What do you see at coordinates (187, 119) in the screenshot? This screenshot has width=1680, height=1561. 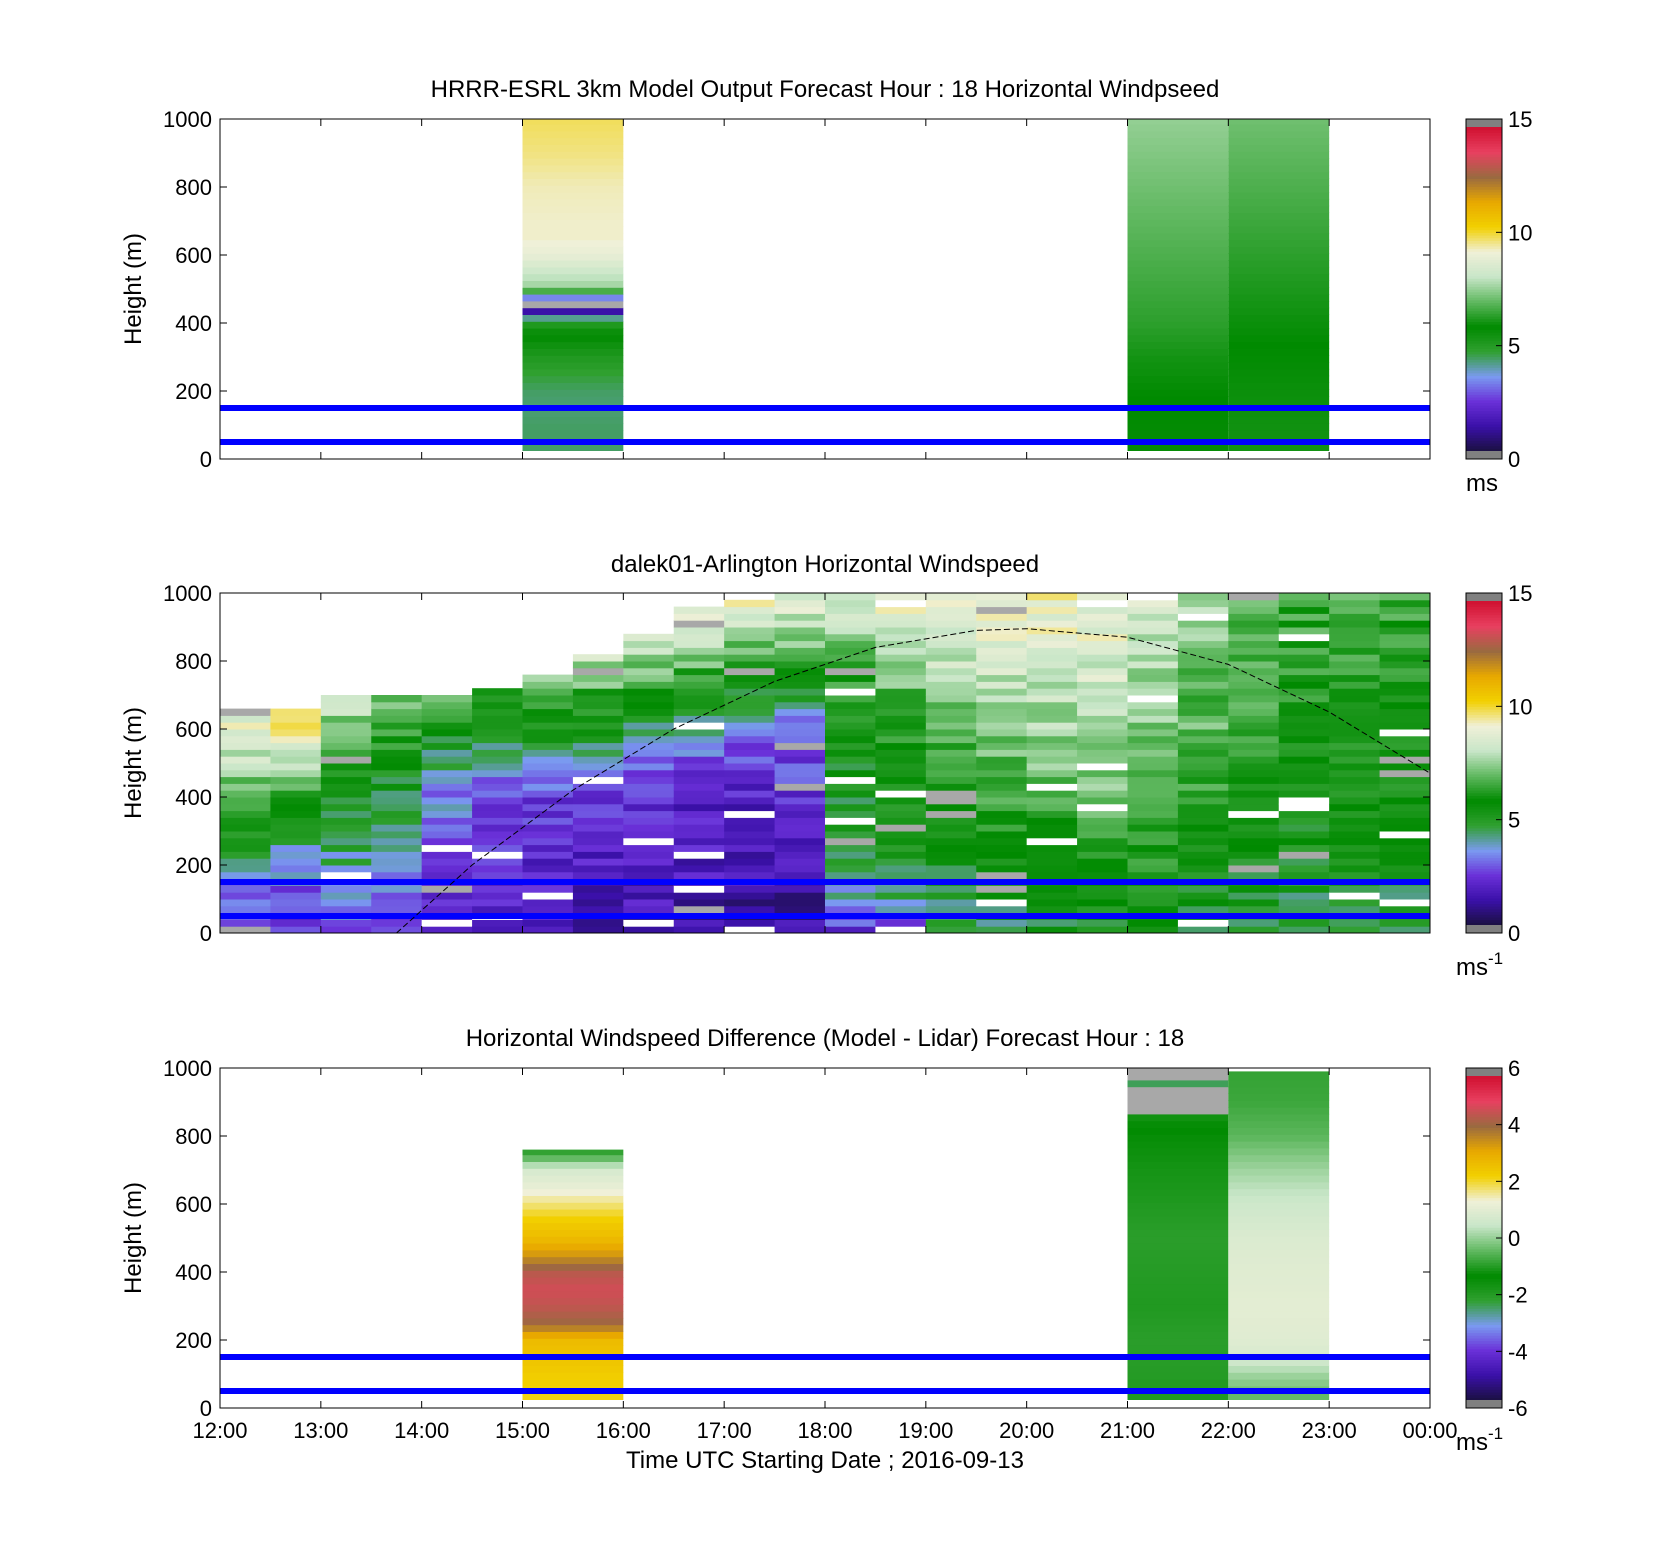 I see `y-tick-label: 1000` at bounding box center [187, 119].